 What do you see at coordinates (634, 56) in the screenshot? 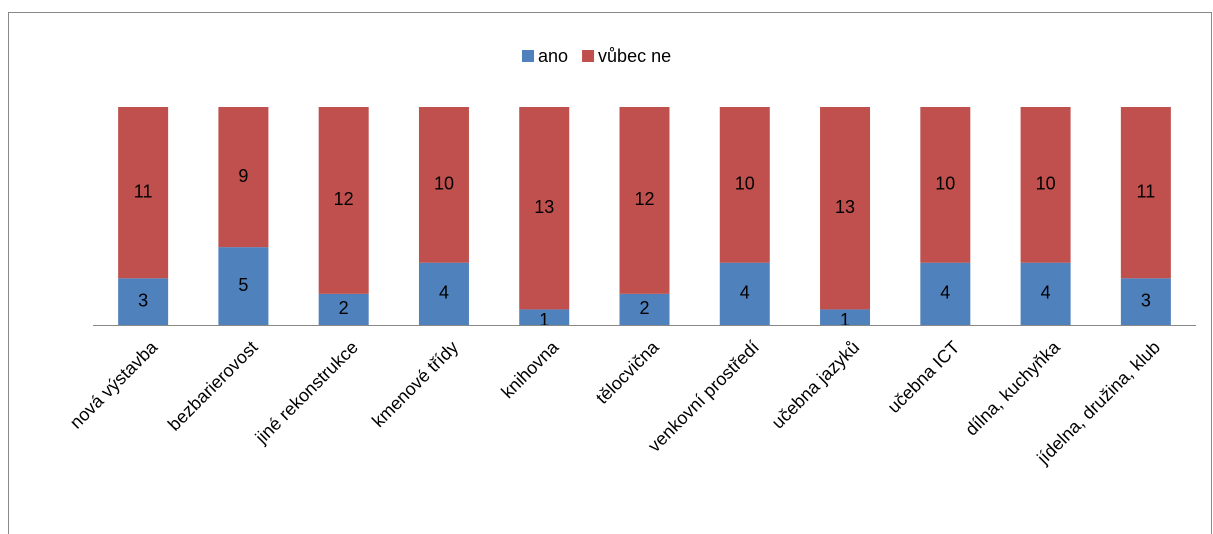
I see `legend-label: vůbec ne` at bounding box center [634, 56].